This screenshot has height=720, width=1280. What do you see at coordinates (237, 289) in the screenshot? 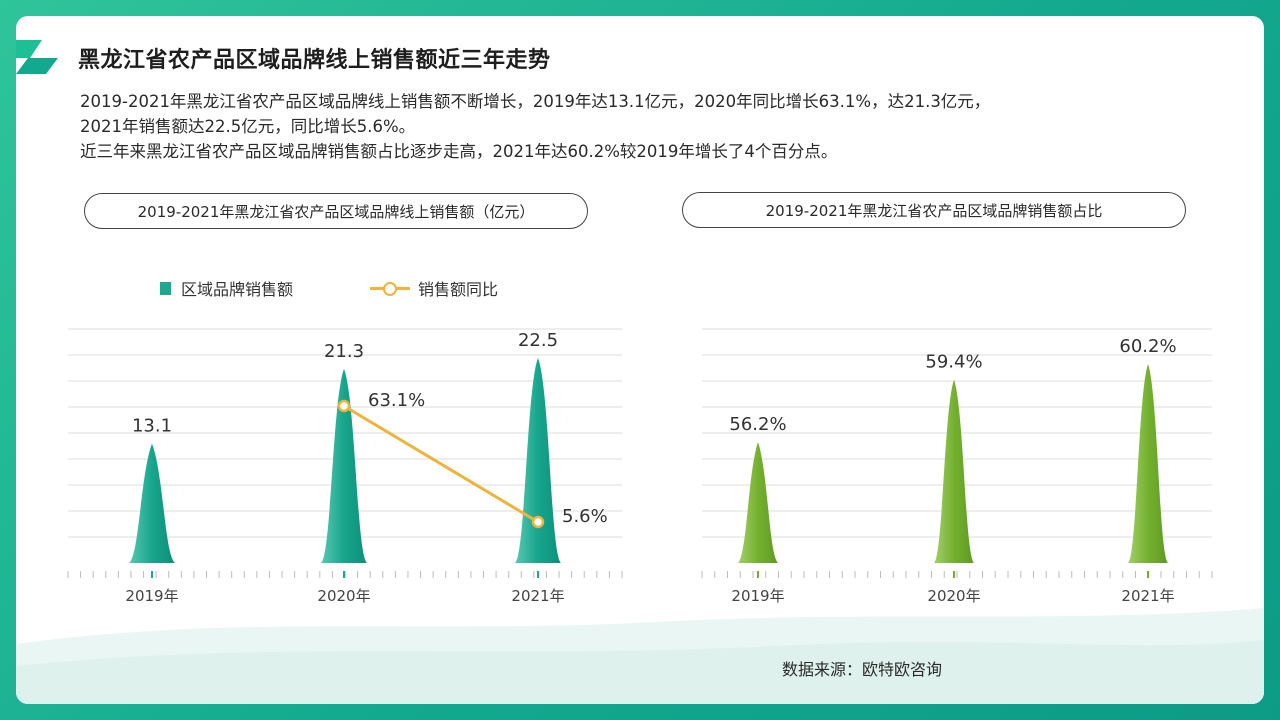
I see `legend-bar-label: 区域品牌销售额` at bounding box center [237, 289].